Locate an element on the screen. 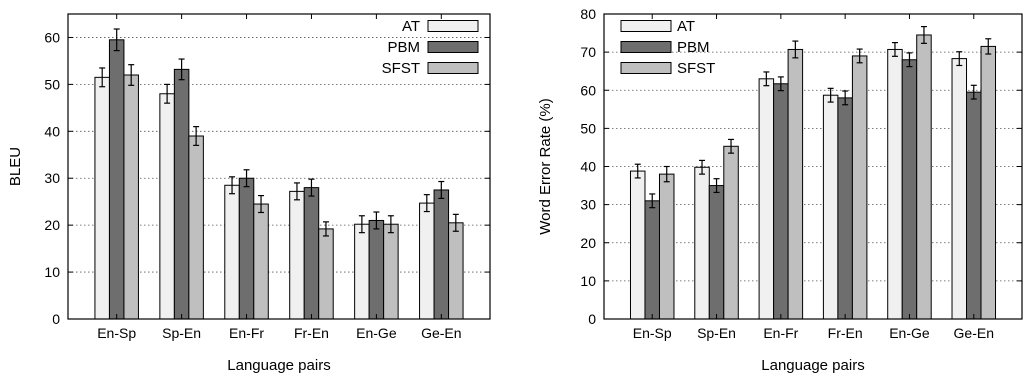 The width and height of the screenshot is (1032, 374). y-tick-label: 80 is located at coordinates (588, 14).